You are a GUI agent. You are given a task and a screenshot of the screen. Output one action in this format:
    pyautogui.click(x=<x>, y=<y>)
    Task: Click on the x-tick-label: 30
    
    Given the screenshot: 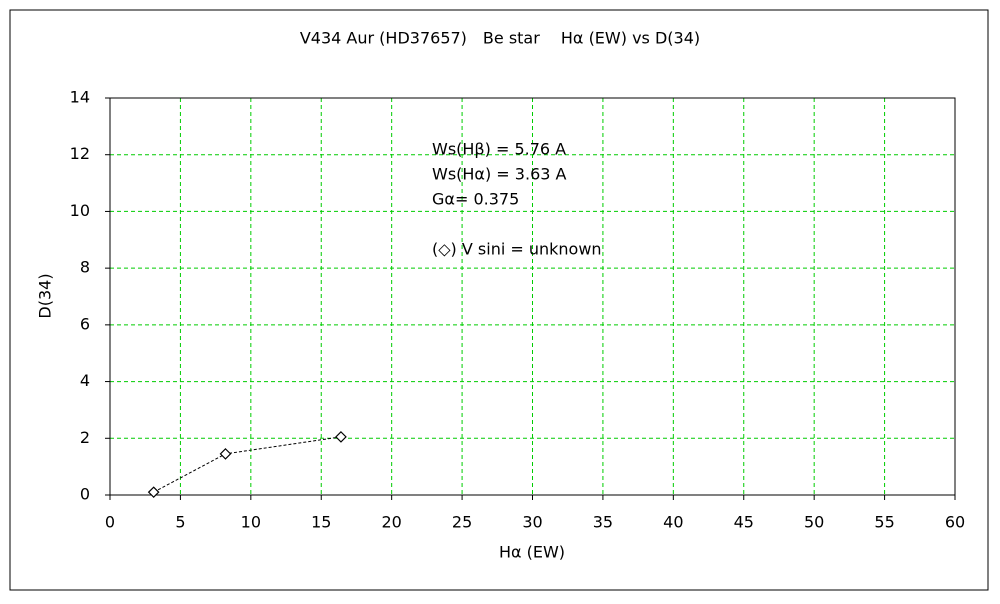 What is the action you would take?
    pyautogui.click(x=532, y=522)
    